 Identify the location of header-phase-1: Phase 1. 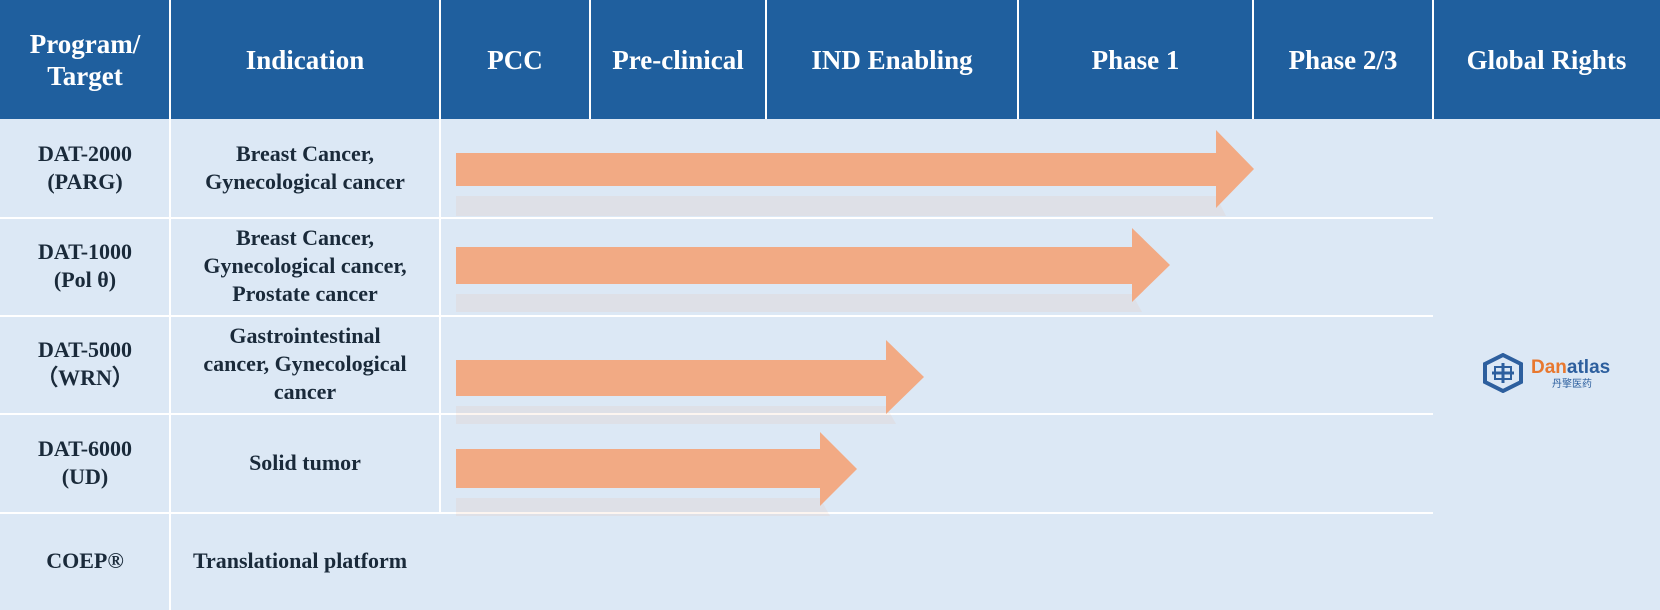
(1135, 59).